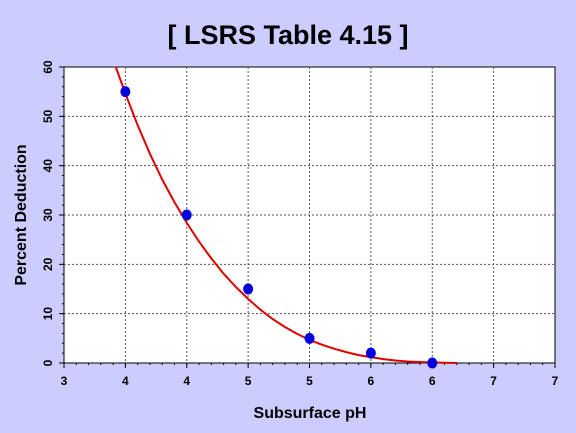  Describe the element at coordinates (48, 362) in the screenshot. I see `y-tick-label: 0` at that location.